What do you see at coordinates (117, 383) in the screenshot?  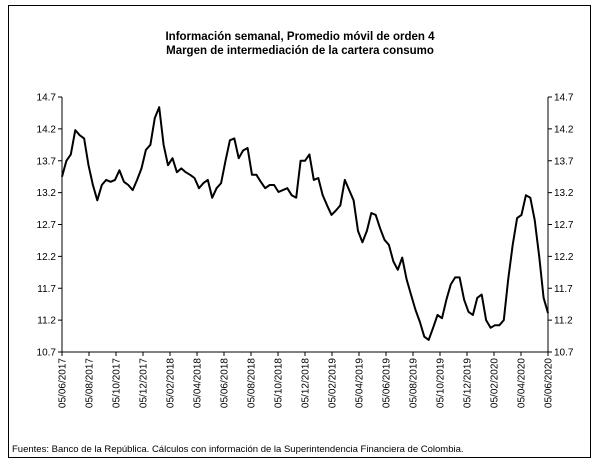 I see `x-tick-label: 05/10/2017` at bounding box center [117, 383].